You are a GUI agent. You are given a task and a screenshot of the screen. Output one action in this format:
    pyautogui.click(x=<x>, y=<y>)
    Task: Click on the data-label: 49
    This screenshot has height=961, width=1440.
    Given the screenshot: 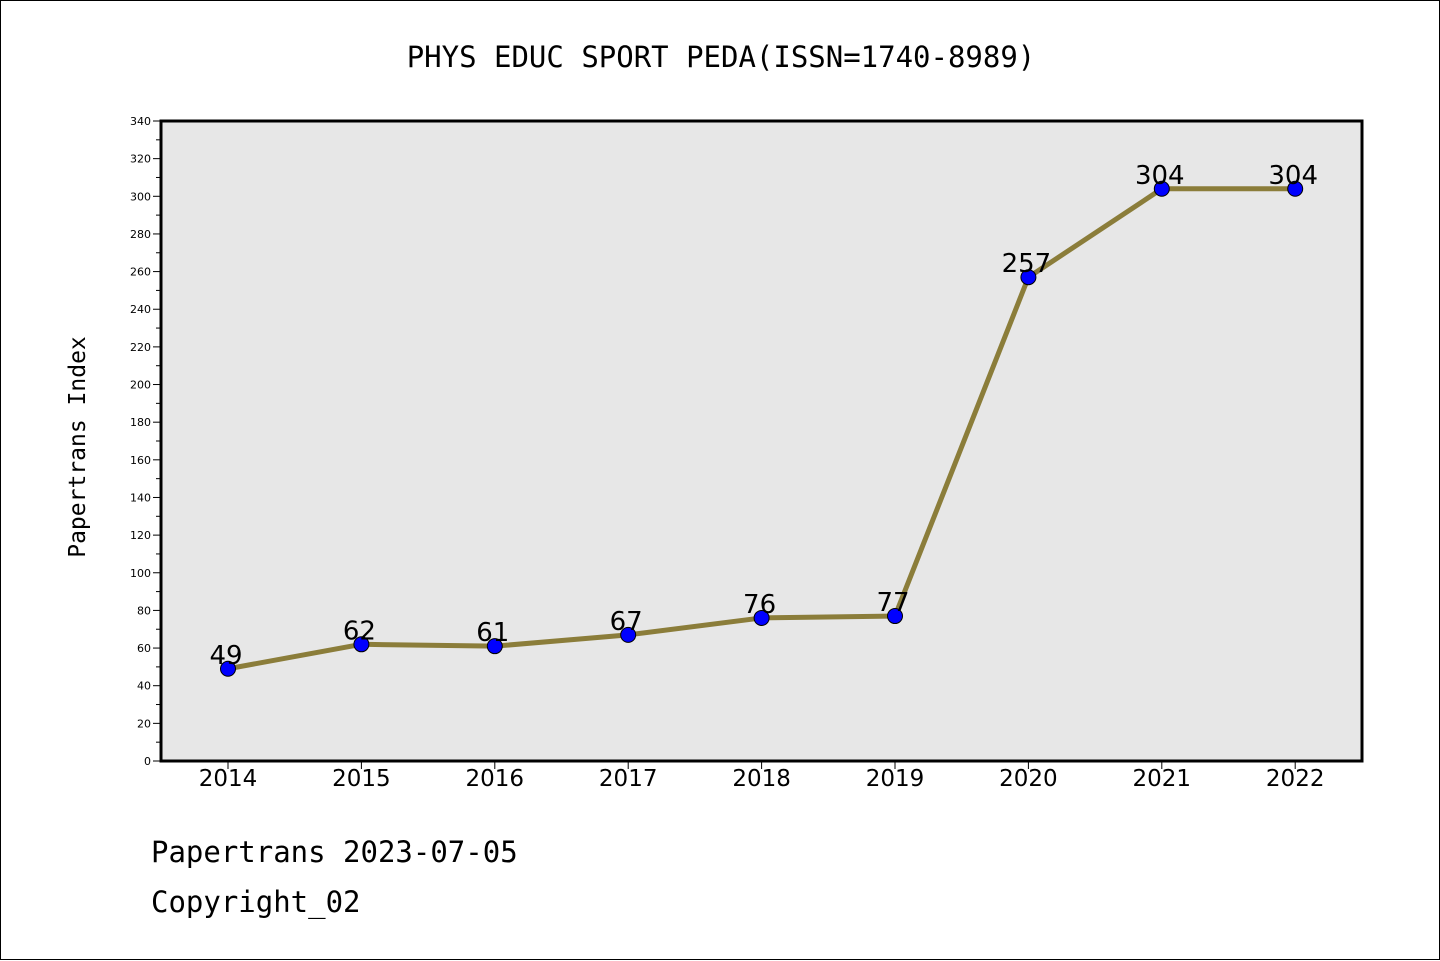 What is the action you would take?
    pyautogui.click(x=225, y=656)
    